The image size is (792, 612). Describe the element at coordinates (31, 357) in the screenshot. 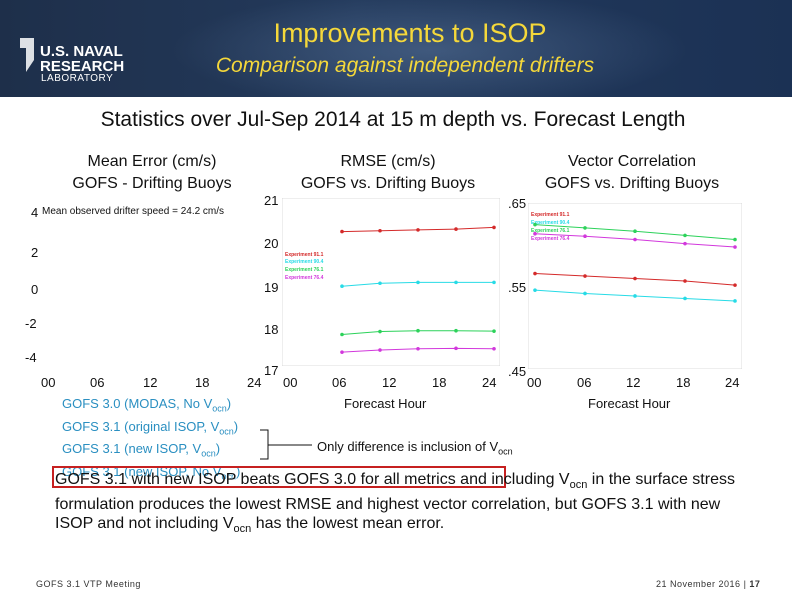

I see `me-ytick-neg4: -4` at that location.